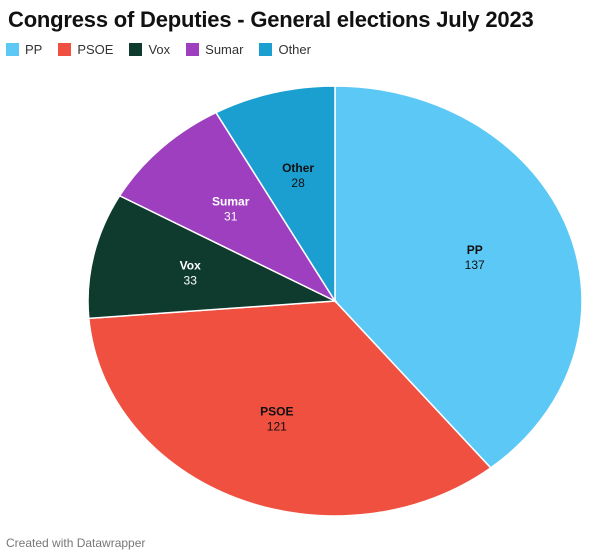  I want to click on legend-item-other: Other, so click(285, 49).